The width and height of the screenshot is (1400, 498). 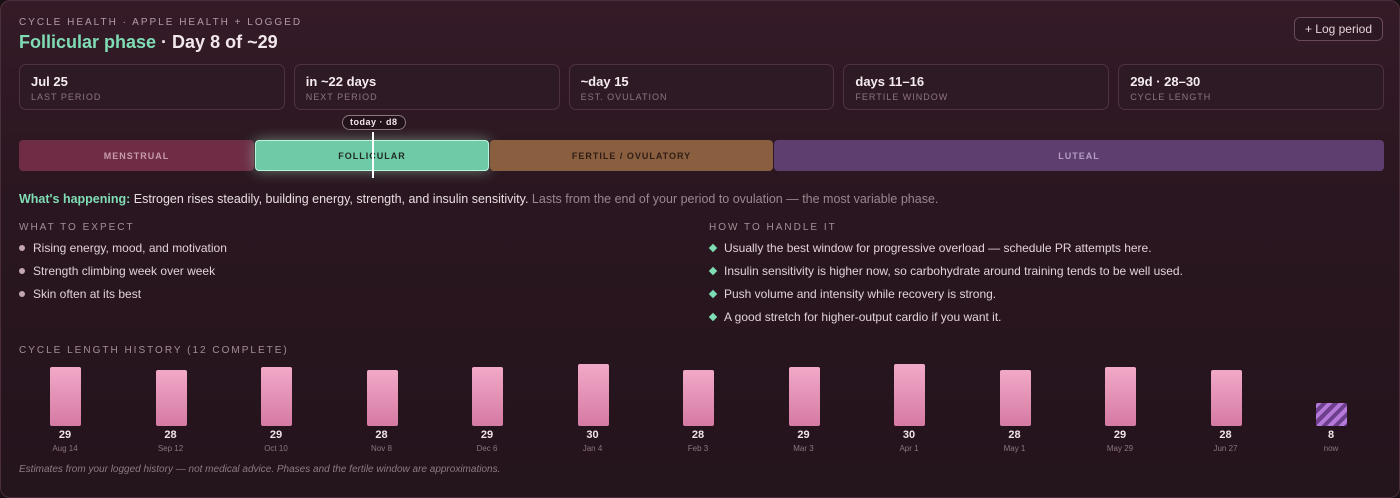 I want to click on card-eyebrow: CYCLE HEALTH · APPLE HEALTH + LOGGED, so click(x=161, y=22).